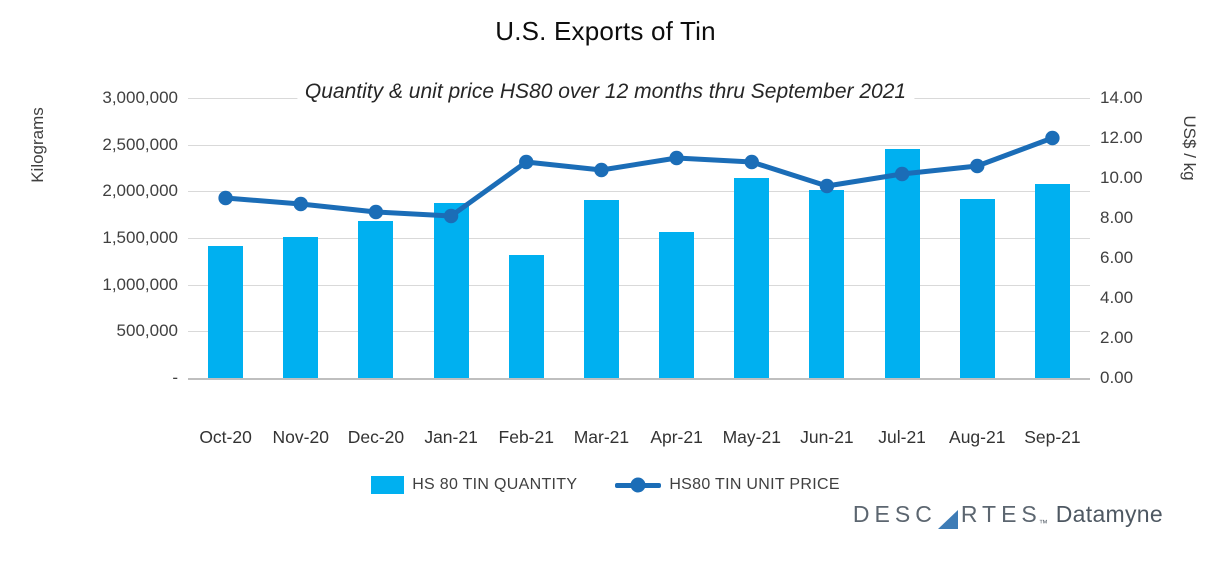 The height and width of the screenshot is (563, 1211). What do you see at coordinates (140, 191) in the screenshot?
I see `y-axis-tick-left: 2,000,000` at bounding box center [140, 191].